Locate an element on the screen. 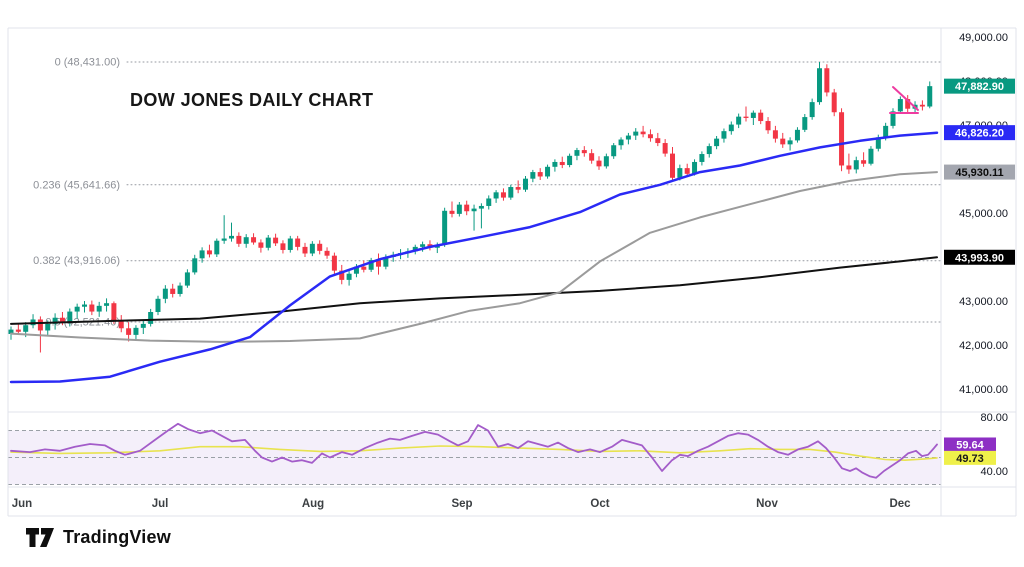 The width and height of the screenshot is (1024, 567). rsi-tick: 40.00 is located at coordinates (994, 472).